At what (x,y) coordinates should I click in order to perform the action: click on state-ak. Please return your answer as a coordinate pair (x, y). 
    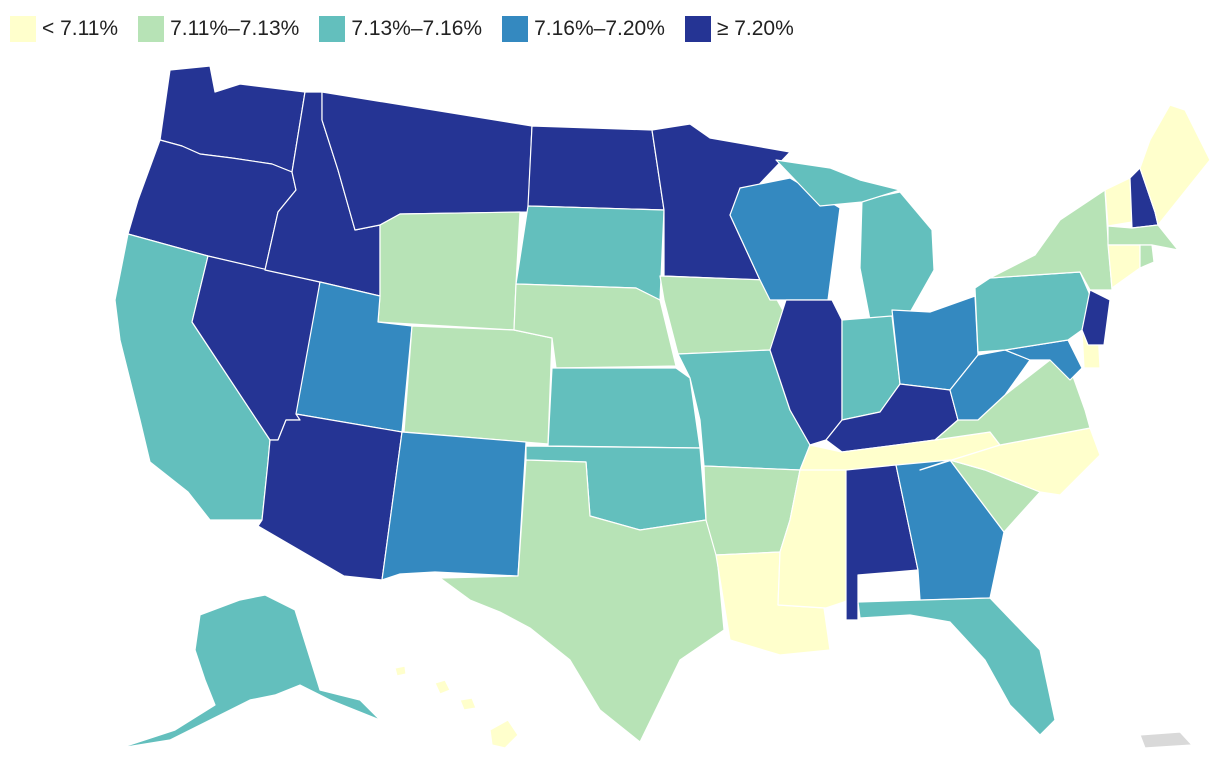
    Looking at the image, I should click on (250, 671).